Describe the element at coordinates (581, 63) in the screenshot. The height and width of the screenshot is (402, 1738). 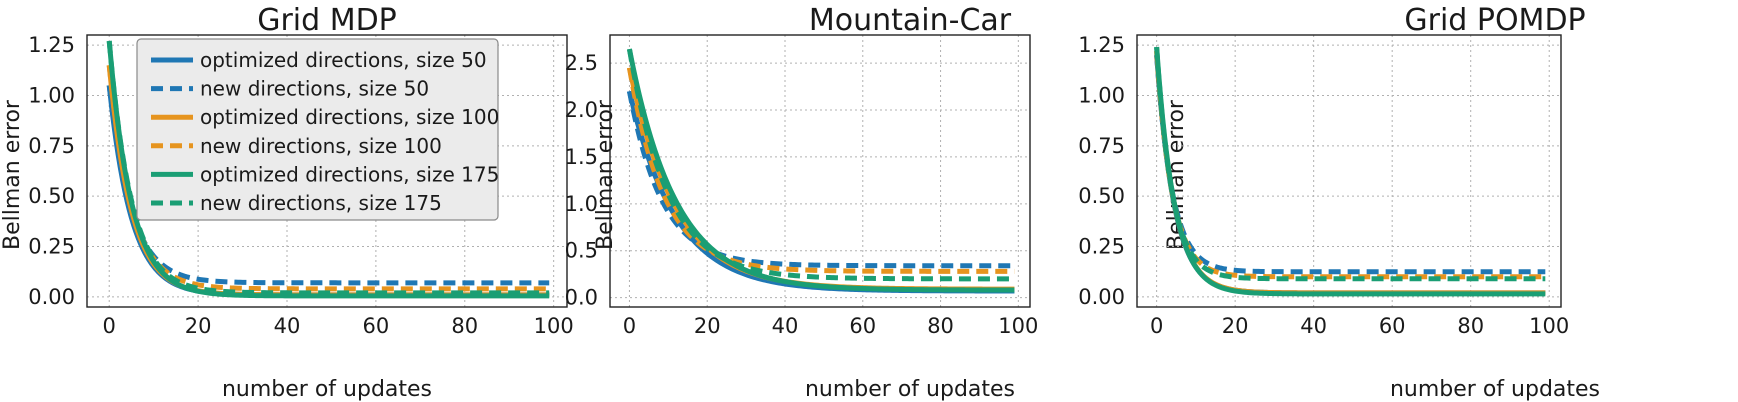
I see `y-tick-label: 2.5` at that location.